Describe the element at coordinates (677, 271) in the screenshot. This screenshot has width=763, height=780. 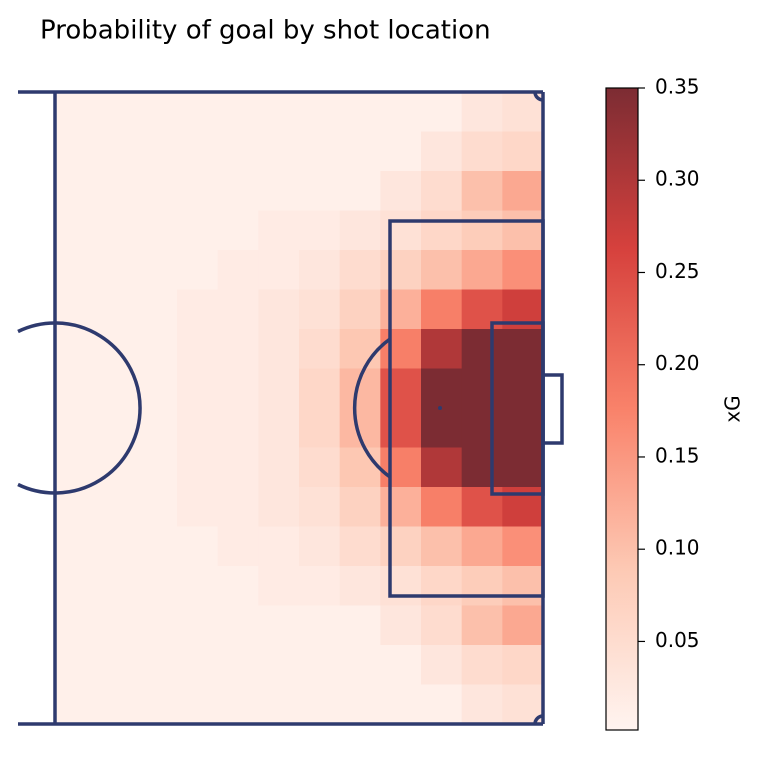
I see `colorbar-tick-label: 0.25` at that location.